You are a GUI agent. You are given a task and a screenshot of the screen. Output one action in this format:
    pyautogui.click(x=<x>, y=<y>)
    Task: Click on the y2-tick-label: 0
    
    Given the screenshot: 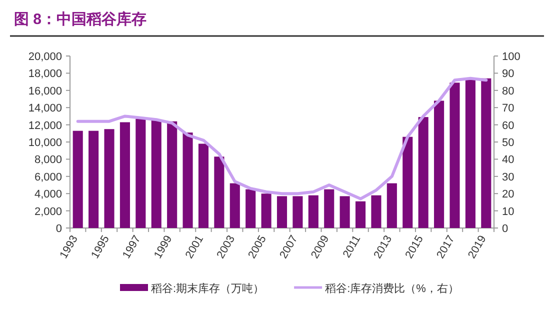 What is the action you would take?
    pyautogui.click(x=505, y=229)
    